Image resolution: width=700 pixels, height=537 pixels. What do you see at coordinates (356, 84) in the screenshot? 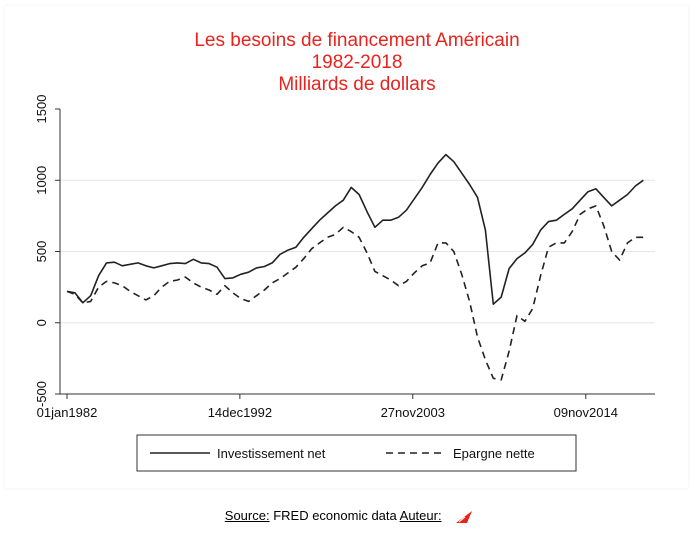
I see `chart-title-line-3: Milliards de dollars` at bounding box center [356, 84].